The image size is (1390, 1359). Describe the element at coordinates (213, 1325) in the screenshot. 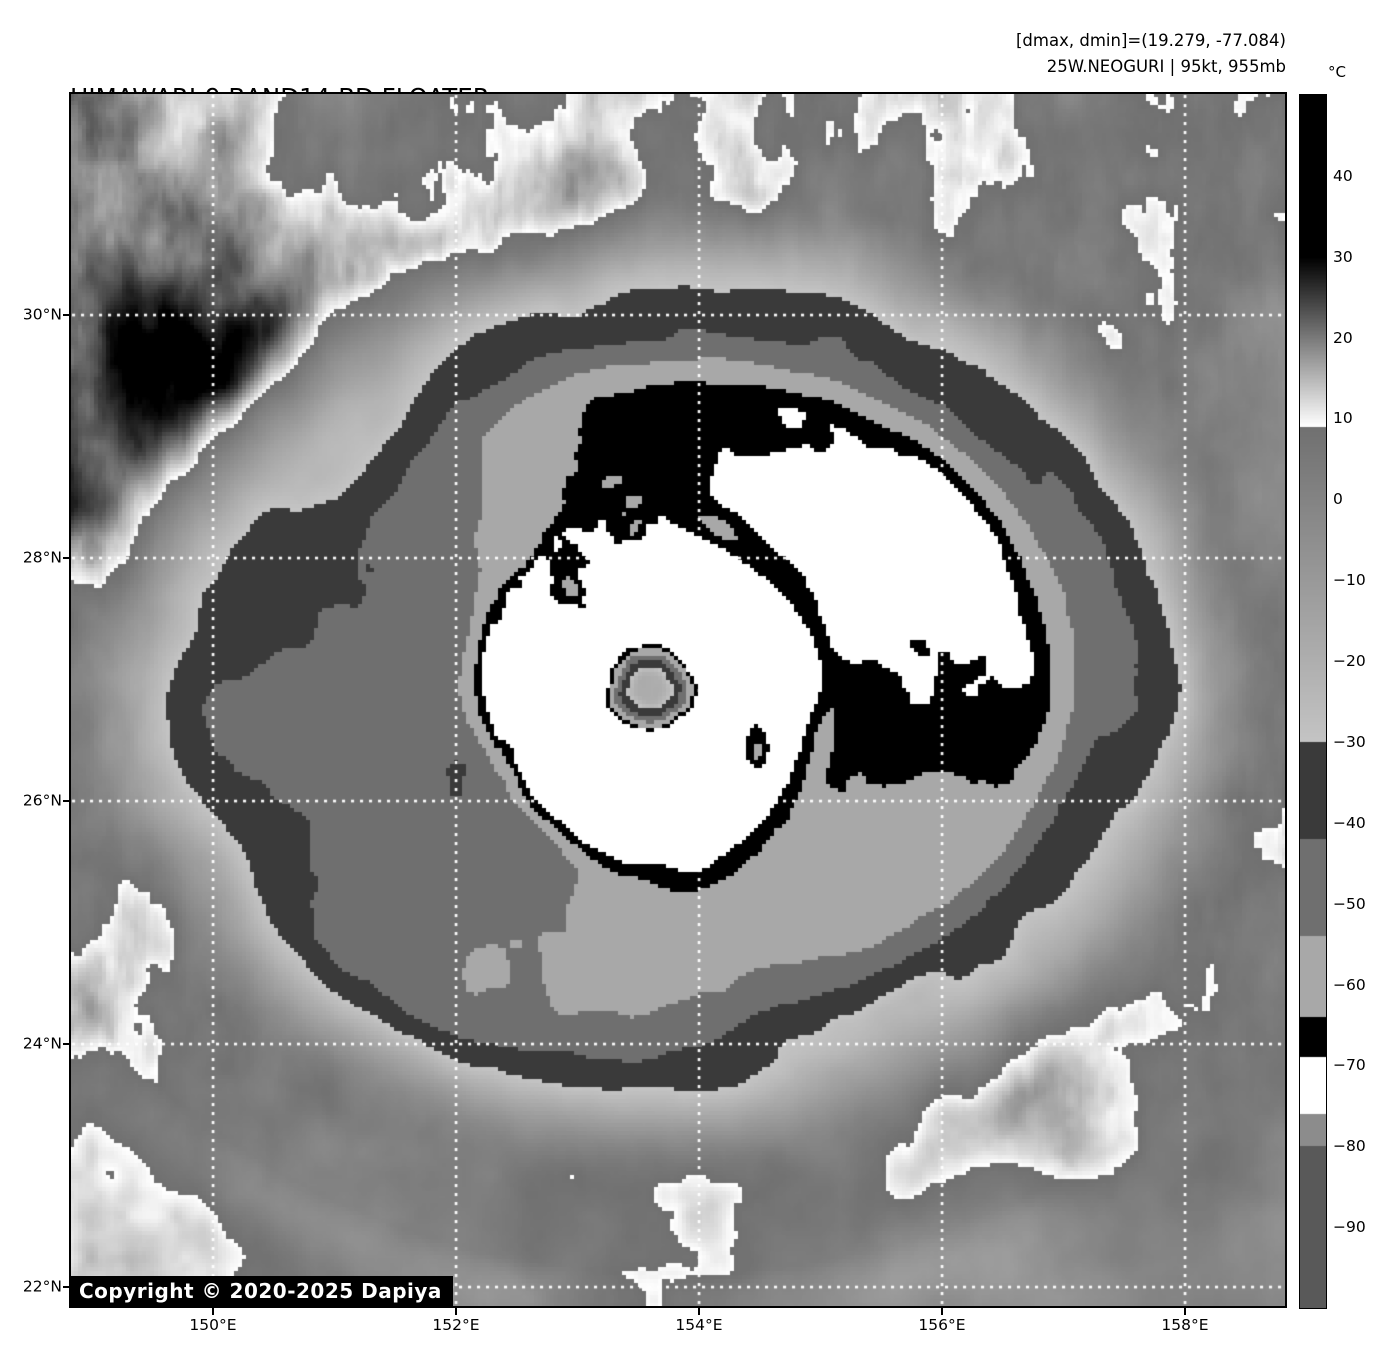

I see `lon-label-150e: 150°E` at that location.